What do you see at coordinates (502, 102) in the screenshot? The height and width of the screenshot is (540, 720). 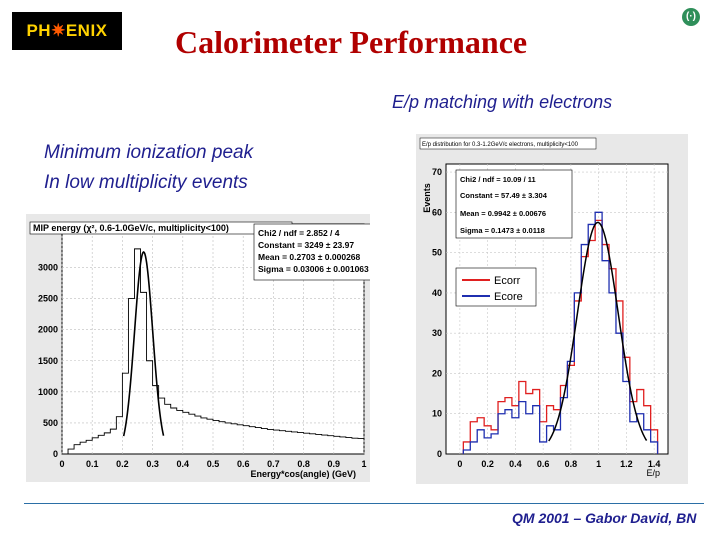 I see `caption-ep-matching: E/p matching with electrons` at bounding box center [502, 102].